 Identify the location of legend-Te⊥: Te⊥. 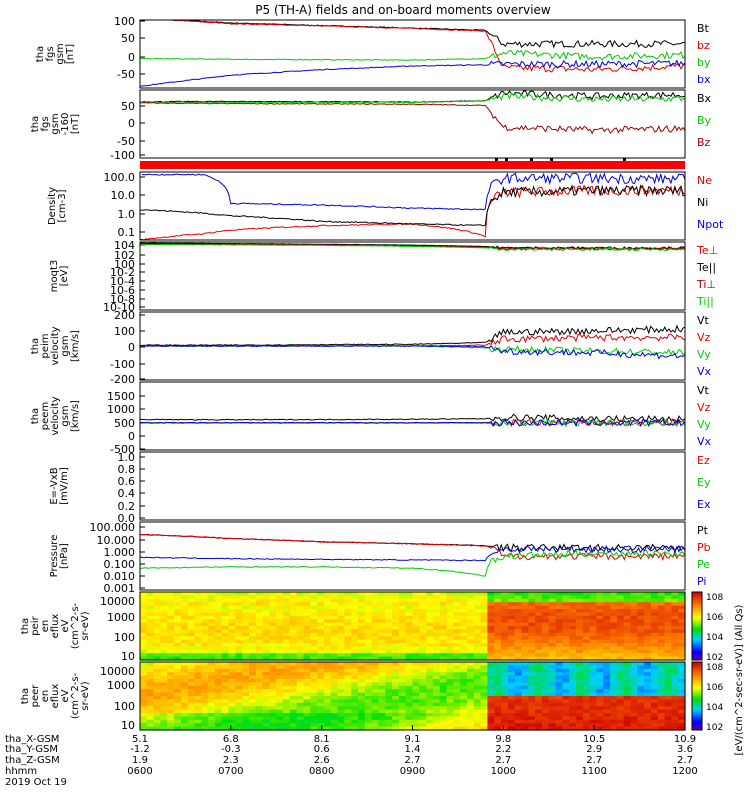
(707, 250).